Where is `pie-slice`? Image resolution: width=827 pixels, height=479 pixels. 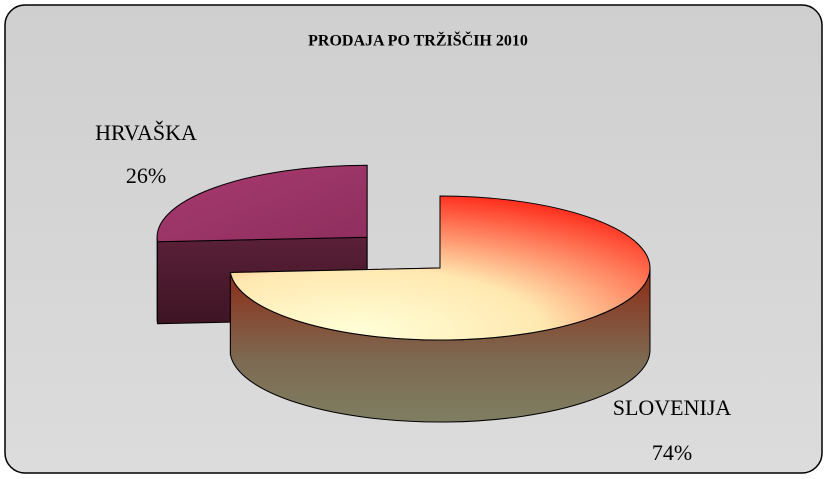 pie-slice is located at coordinates (262, 203).